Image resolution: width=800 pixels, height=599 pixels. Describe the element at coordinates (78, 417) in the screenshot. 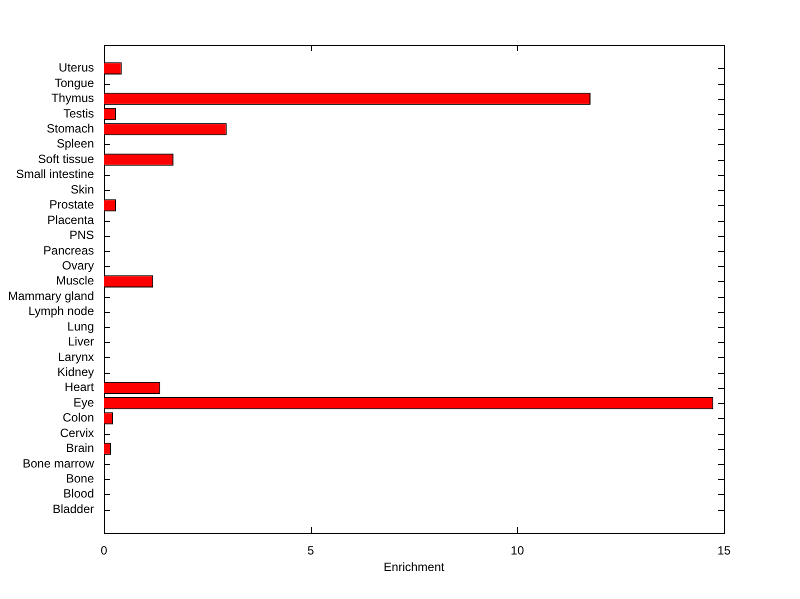

I see `y-tick-label: Colon` at that location.